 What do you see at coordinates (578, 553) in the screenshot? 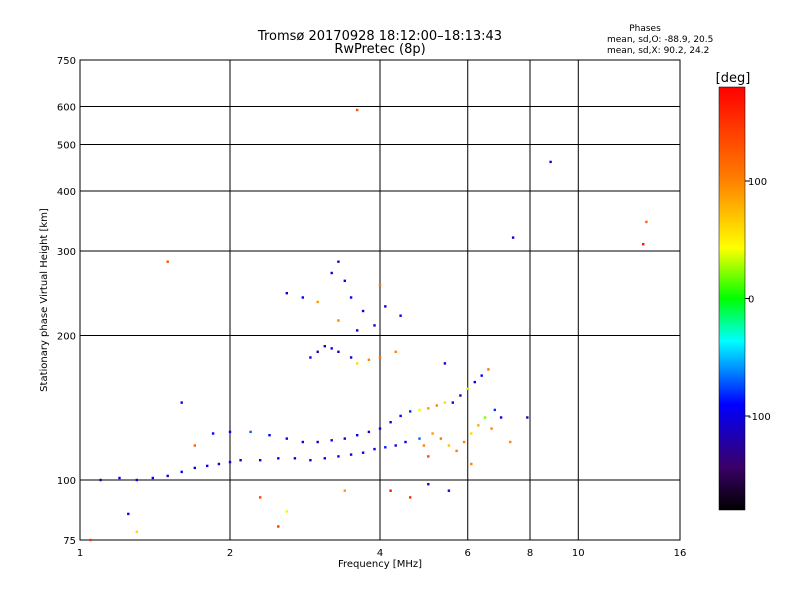
I see `x-tick-label-10: 10` at bounding box center [578, 553].